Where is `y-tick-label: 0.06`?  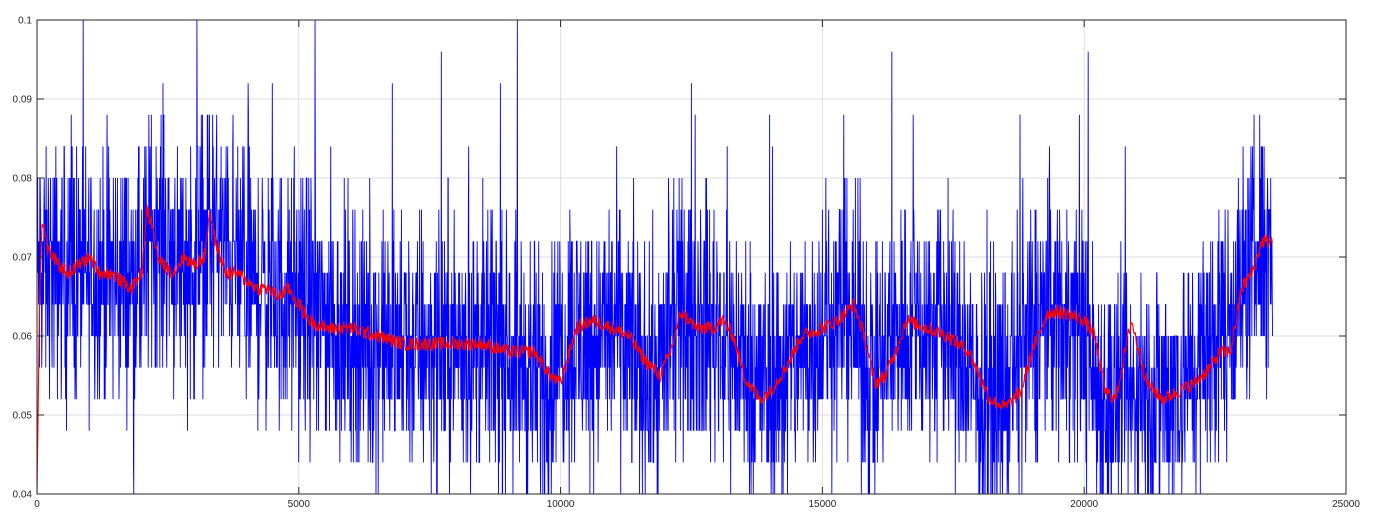
y-tick-label: 0.06 is located at coordinates (23, 337).